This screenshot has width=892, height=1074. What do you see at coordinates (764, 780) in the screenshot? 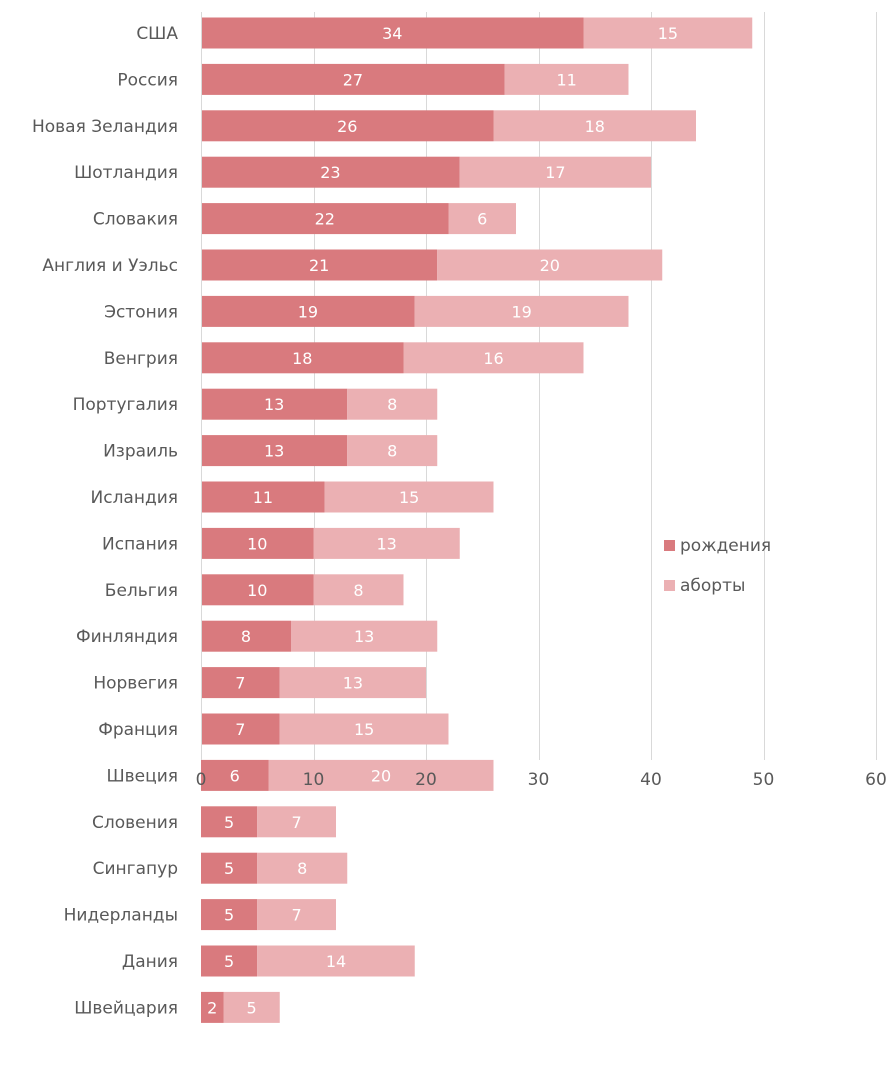
I see `x-tick-label: 50` at bounding box center [764, 780].